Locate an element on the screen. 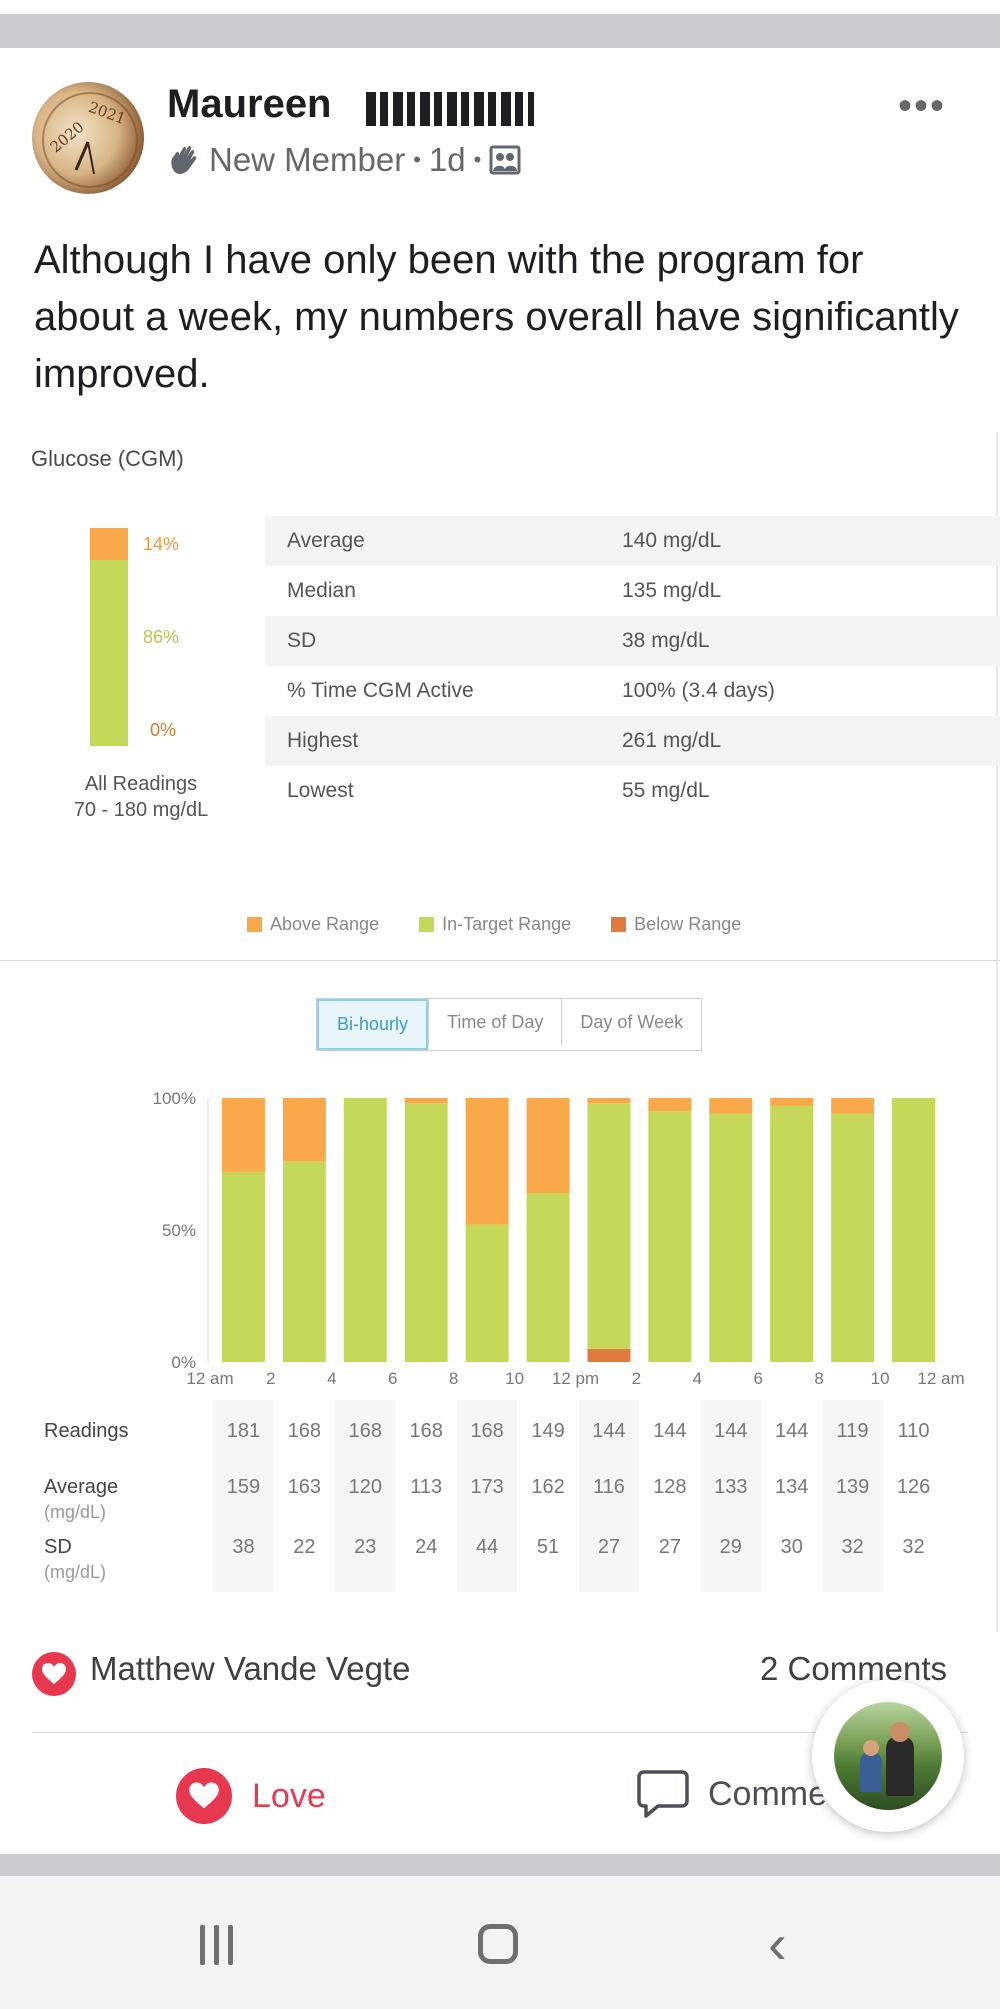 This screenshot has width=1000, height=2009. average-cell: 126 is located at coordinates (913, 1487).